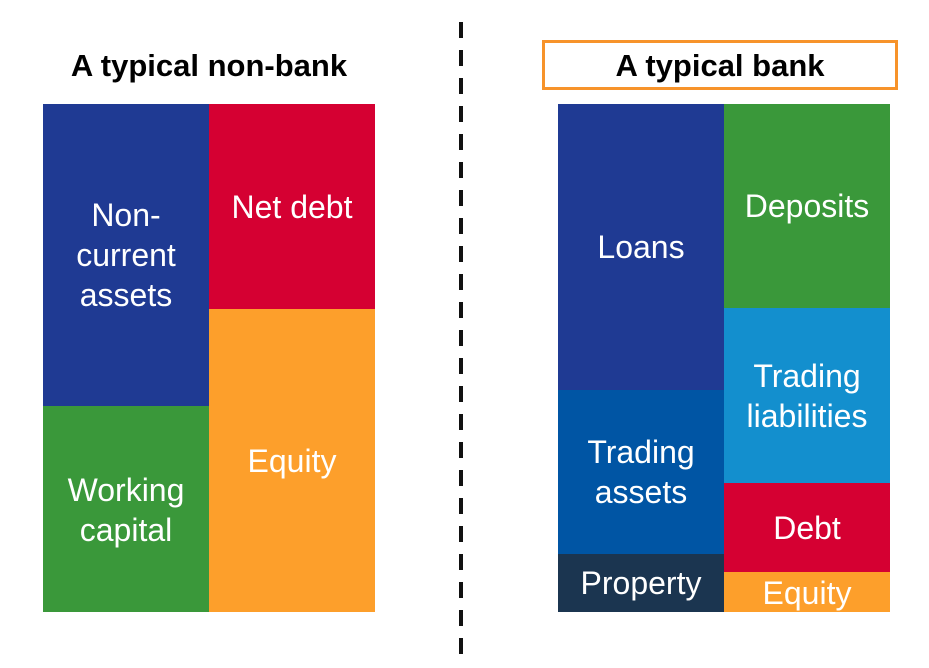  I want to click on nonbank-title: A typical non-bank, so click(209, 65).